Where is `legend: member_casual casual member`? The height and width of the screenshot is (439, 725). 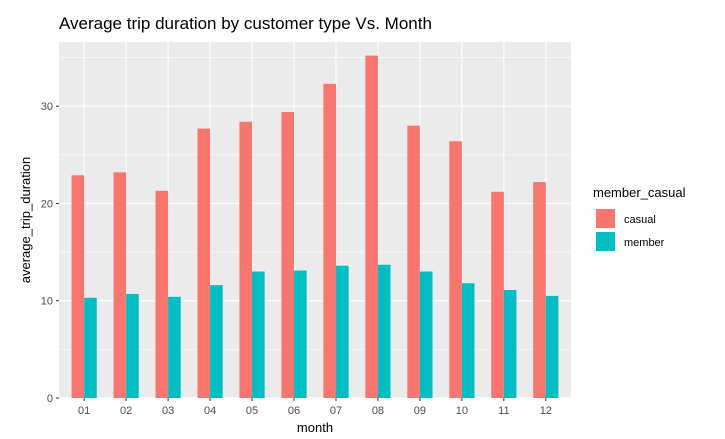
legend: member_casual casual member is located at coordinates (639, 218).